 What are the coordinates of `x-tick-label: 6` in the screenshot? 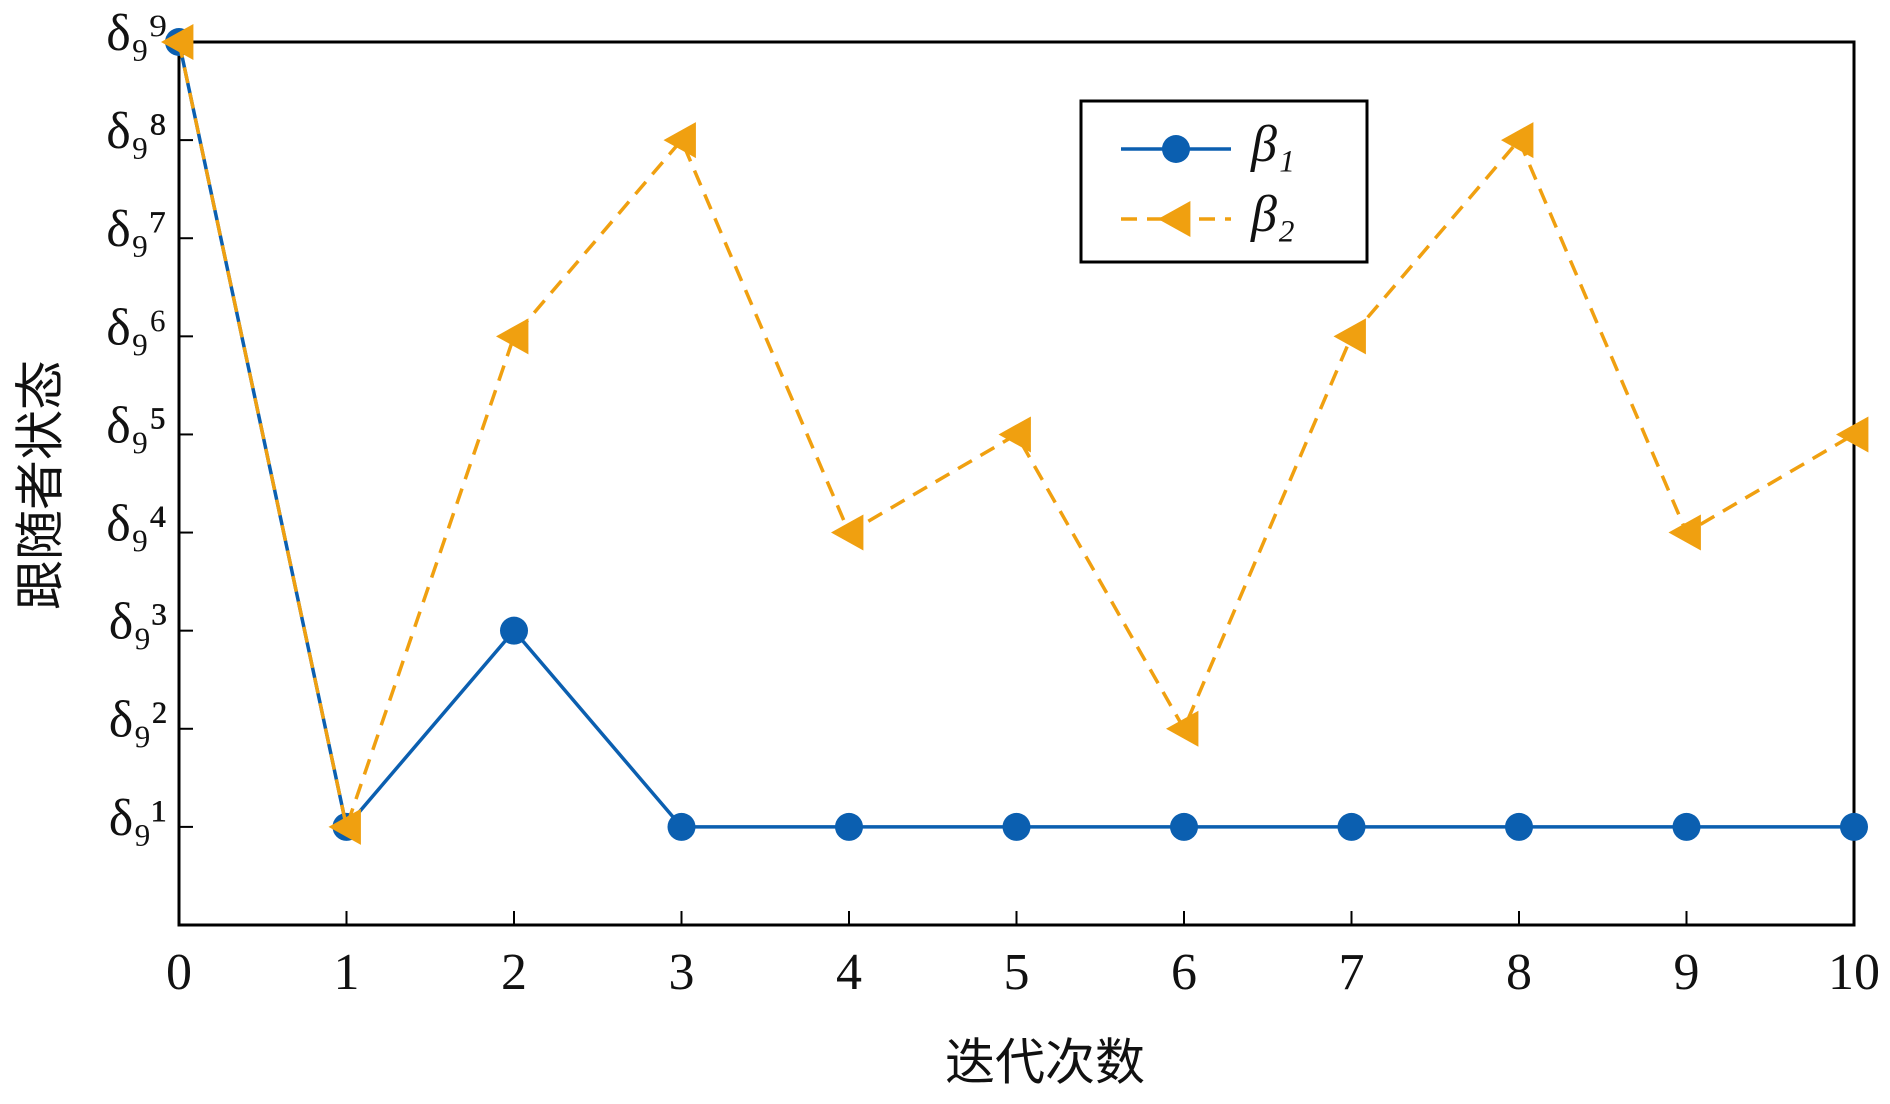 It's located at (1184, 972).